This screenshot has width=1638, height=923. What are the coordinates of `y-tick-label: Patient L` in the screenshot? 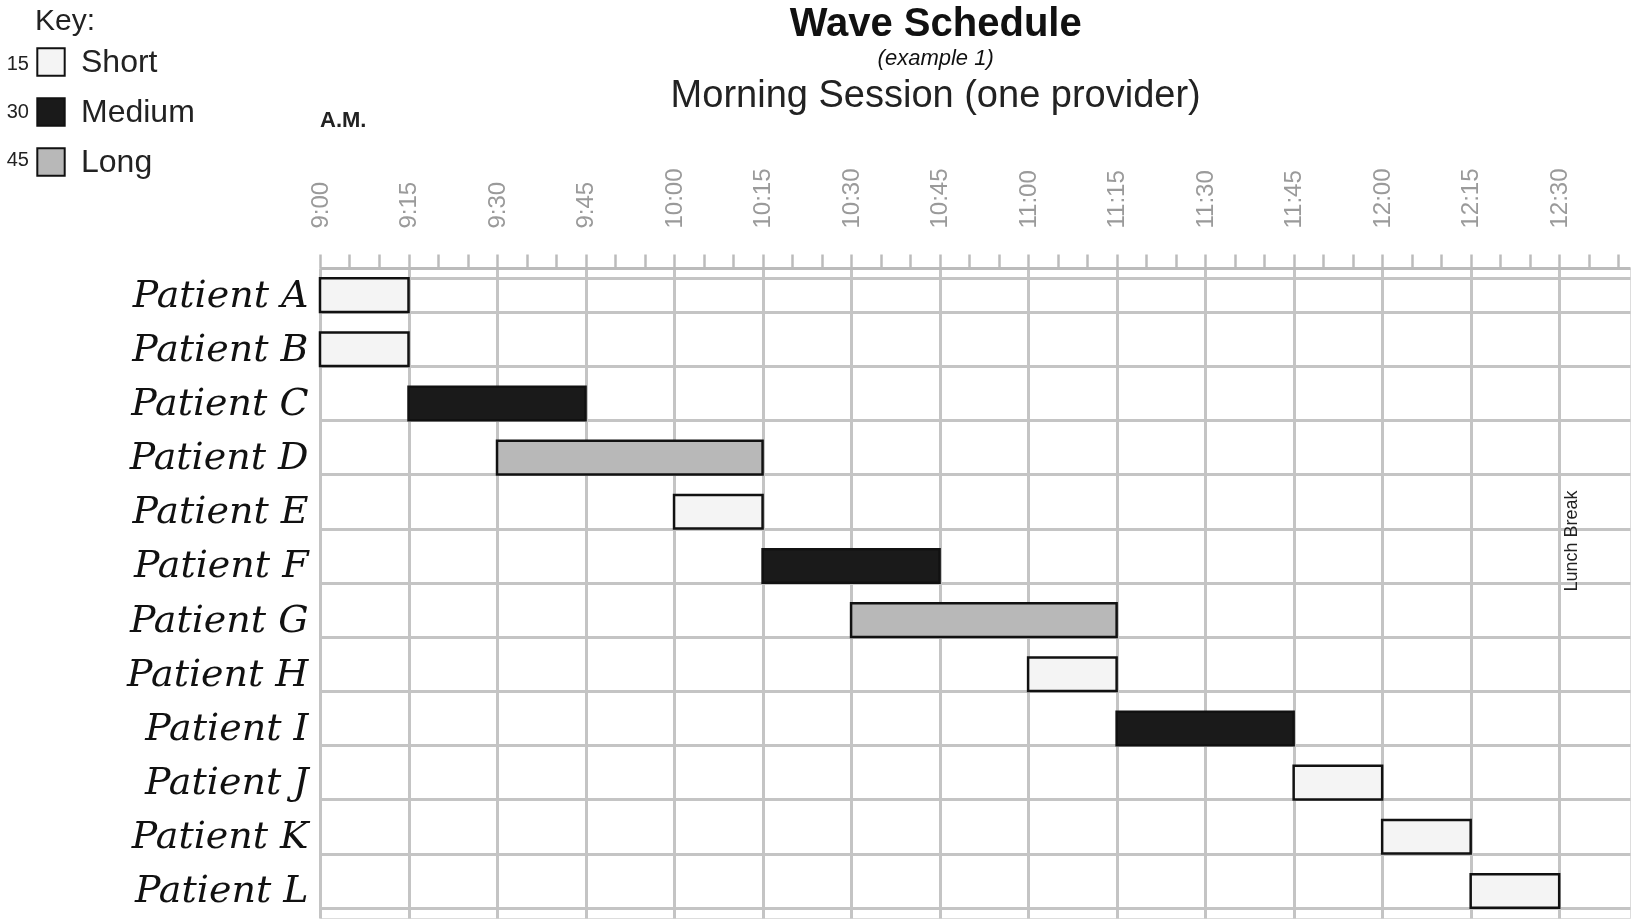 It's located at (221, 889).